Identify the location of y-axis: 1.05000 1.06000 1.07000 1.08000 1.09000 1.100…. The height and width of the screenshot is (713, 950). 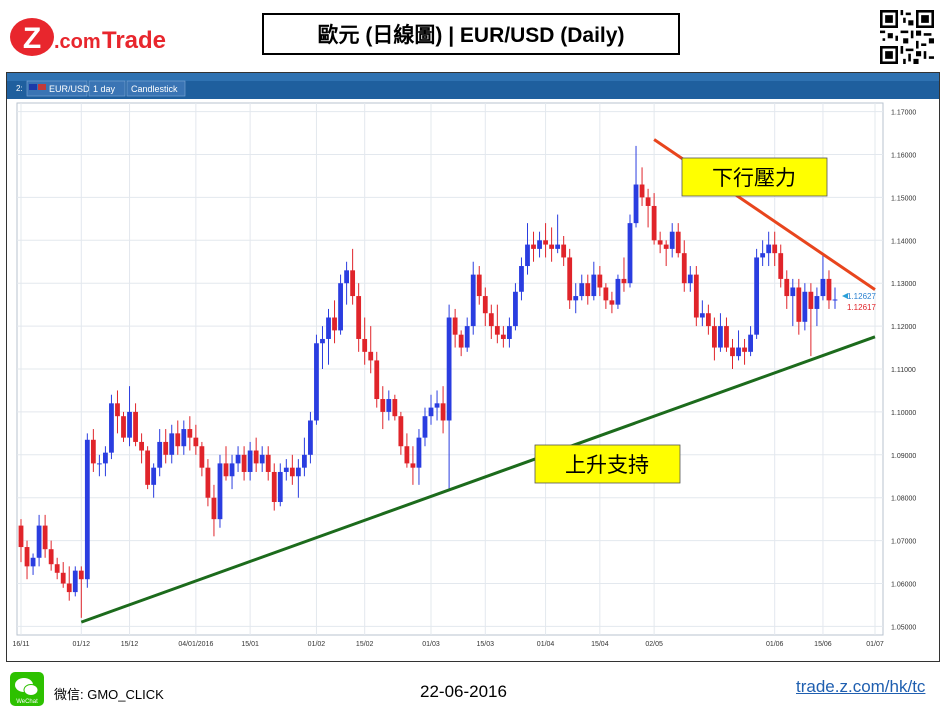
(903, 371).